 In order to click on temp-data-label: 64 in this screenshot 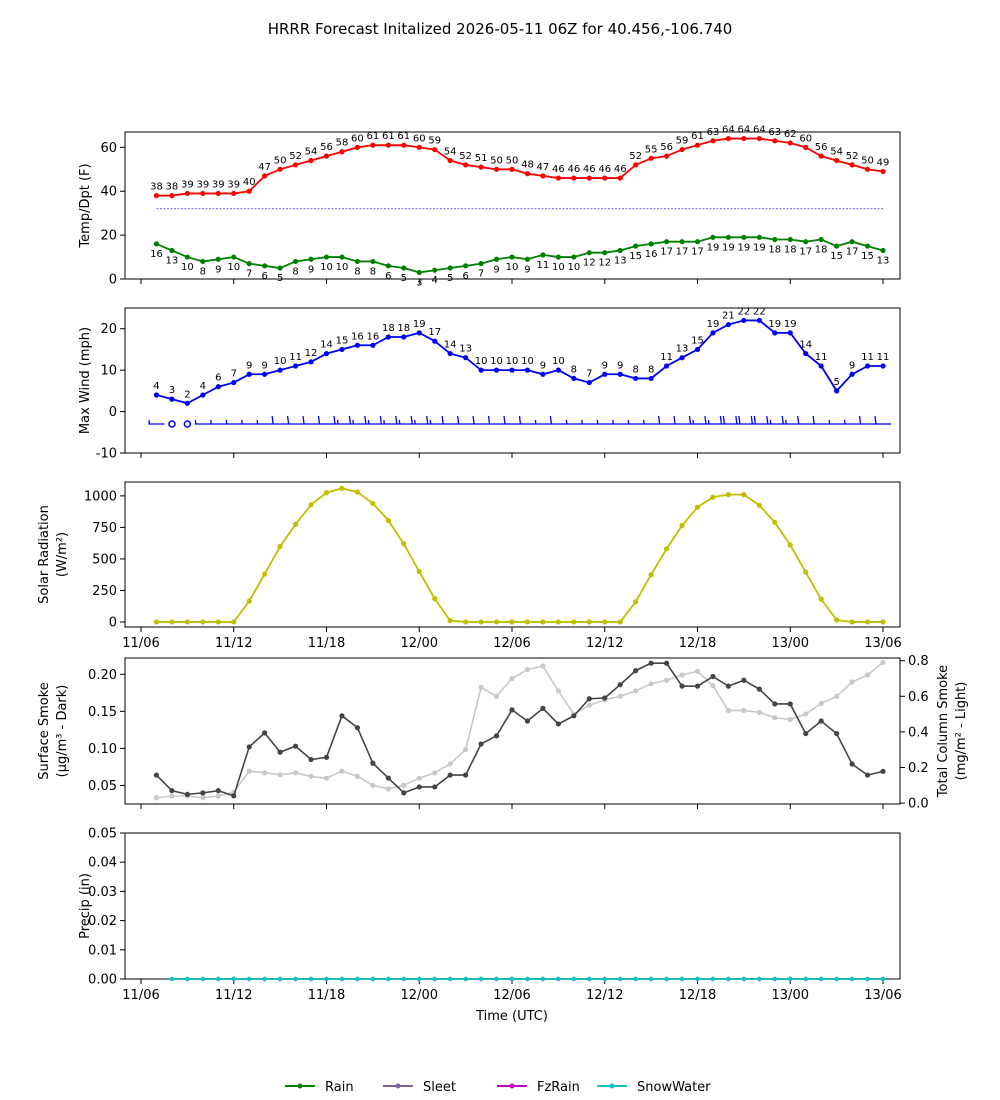, I will do `click(744, 130)`.